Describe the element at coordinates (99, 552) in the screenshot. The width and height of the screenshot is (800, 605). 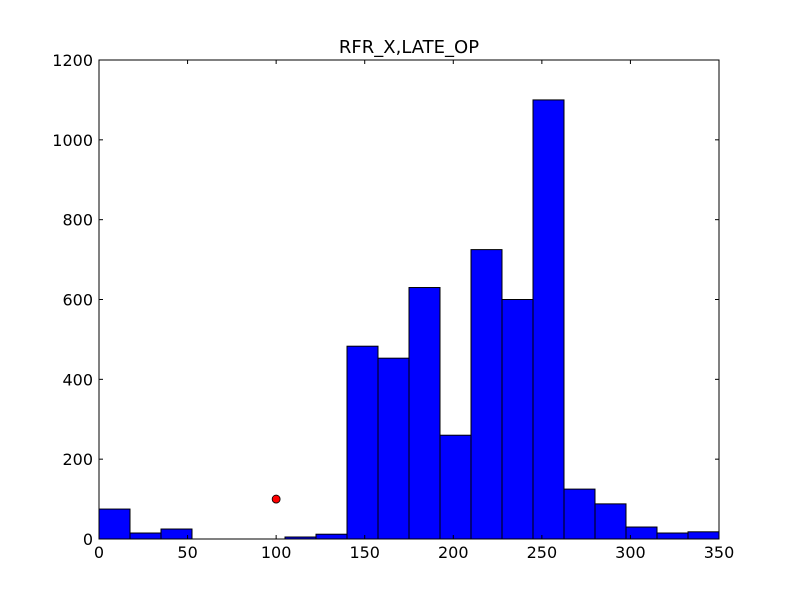
I see `x-tick-label: 0` at that location.